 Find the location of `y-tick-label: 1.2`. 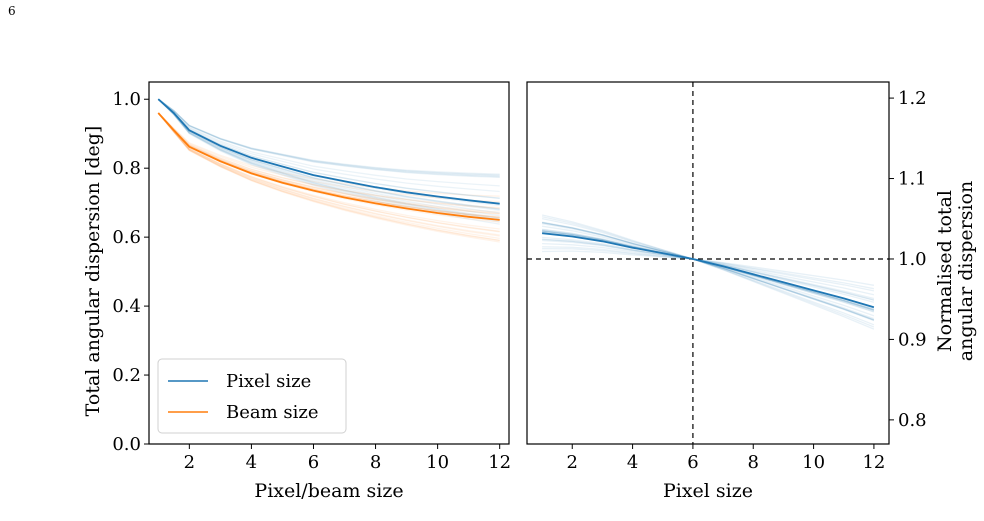

y-tick-label: 1.2 is located at coordinates (912, 98).